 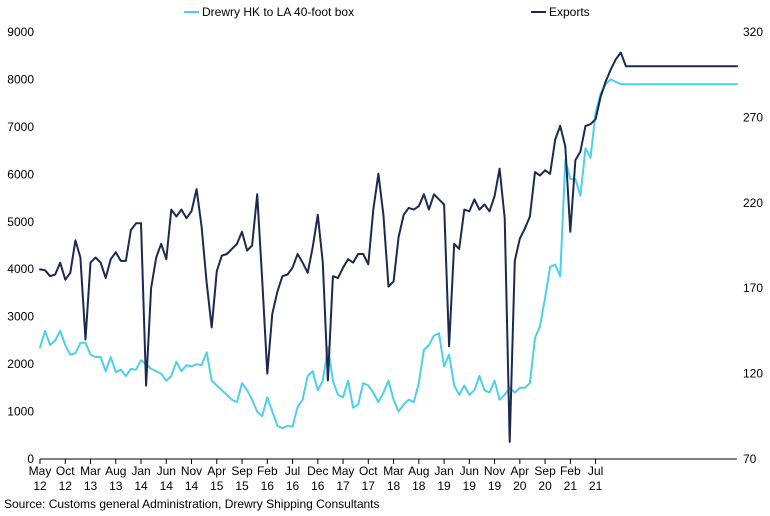 I want to click on y-right-tick-label: 170, so click(x=753, y=288).